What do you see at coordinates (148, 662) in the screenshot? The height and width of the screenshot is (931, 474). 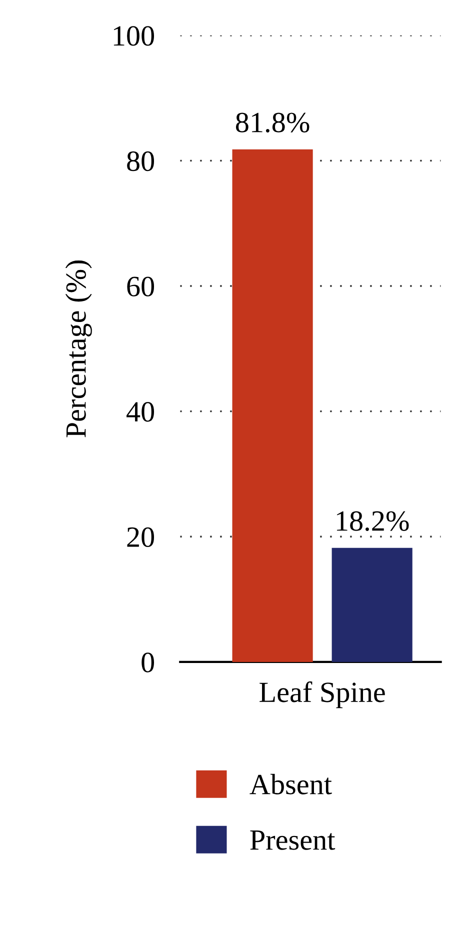 I see `y-tick-label: 0` at bounding box center [148, 662].